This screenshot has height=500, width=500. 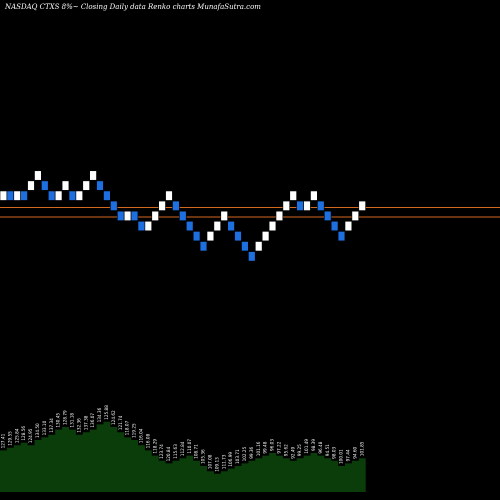 I want to click on brick-label-29: 105.36, so click(x=203, y=456).